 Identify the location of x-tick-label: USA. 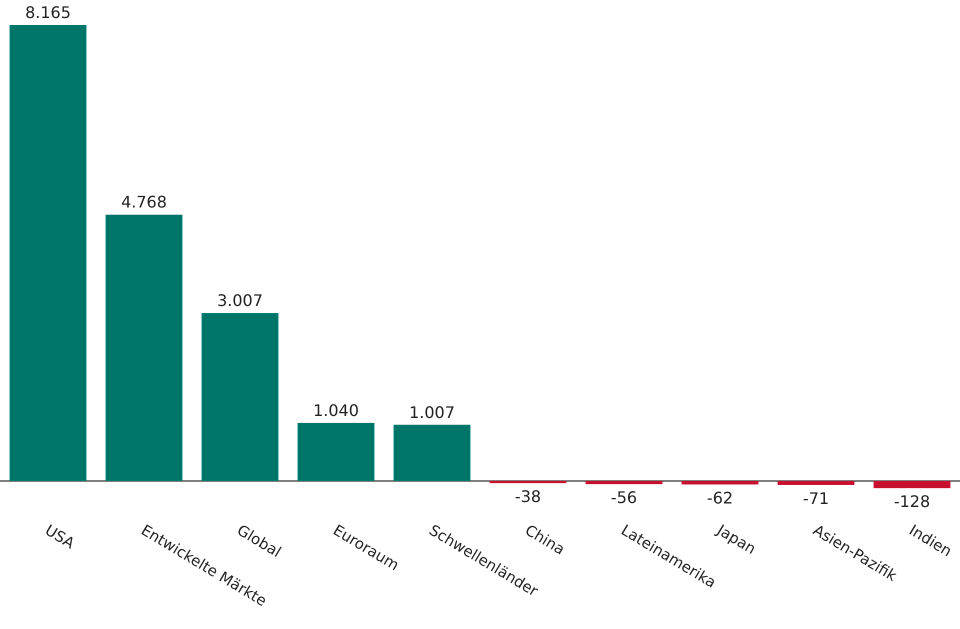
(60, 537).